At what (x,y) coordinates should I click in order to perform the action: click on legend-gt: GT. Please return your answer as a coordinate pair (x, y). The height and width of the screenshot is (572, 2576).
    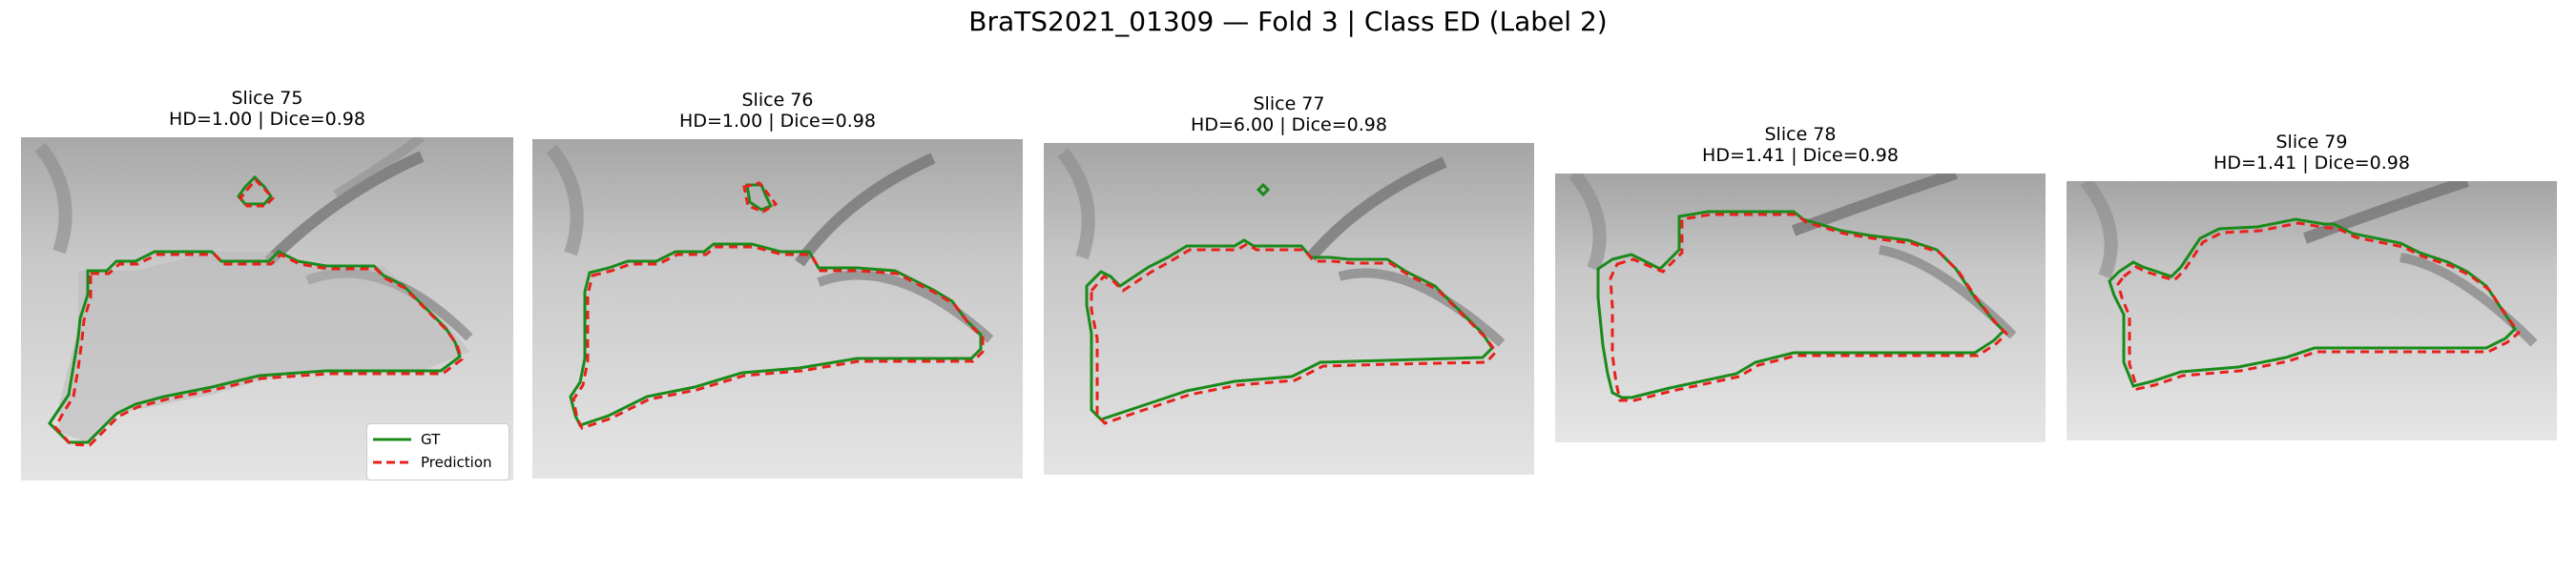
    Looking at the image, I should click on (406, 439).